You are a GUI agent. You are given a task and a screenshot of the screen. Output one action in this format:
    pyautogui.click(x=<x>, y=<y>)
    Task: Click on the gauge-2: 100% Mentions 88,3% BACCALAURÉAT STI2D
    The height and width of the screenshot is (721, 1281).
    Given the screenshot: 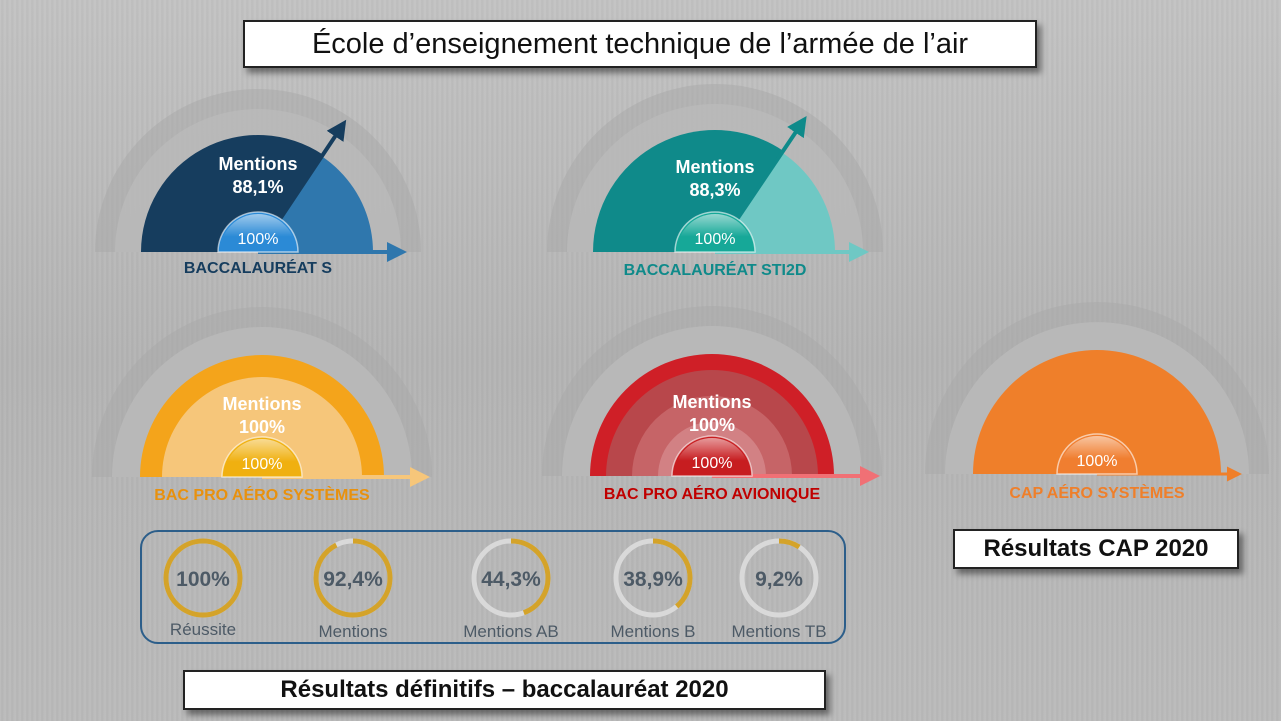 What is the action you would take?
    pyautogui.click(x=715, y=181)
    